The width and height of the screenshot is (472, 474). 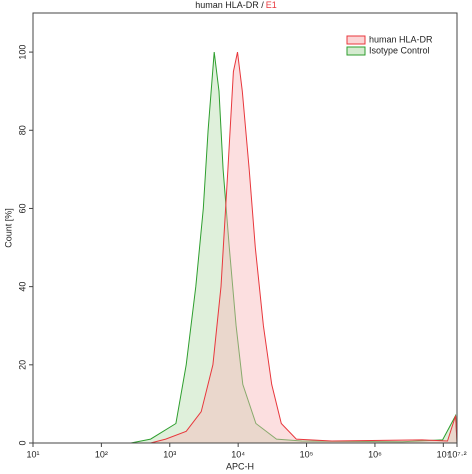 What do you see at coordinates (401, 39) in the screenshot?
I see `legend-label: human HLA-DR` at bounding box center [401, 39].